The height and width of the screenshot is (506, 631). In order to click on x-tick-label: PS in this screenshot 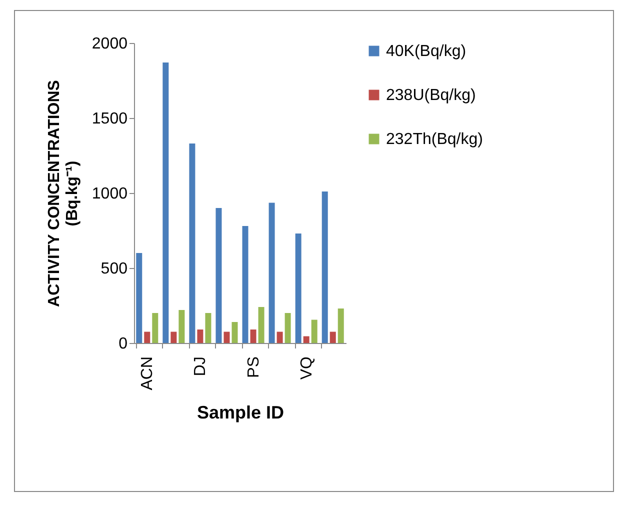, I will do `click(253, 367)`.